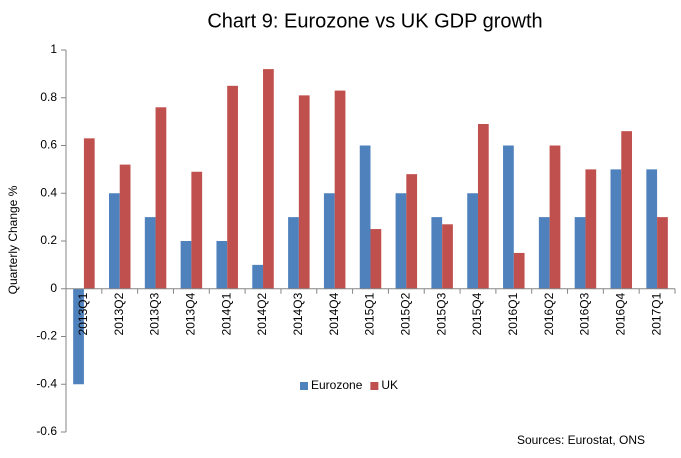  Describe the element at coordinates (581, 440) in the screenshot. I see `source-note: Sources: Eurostat, ONS` at that location.